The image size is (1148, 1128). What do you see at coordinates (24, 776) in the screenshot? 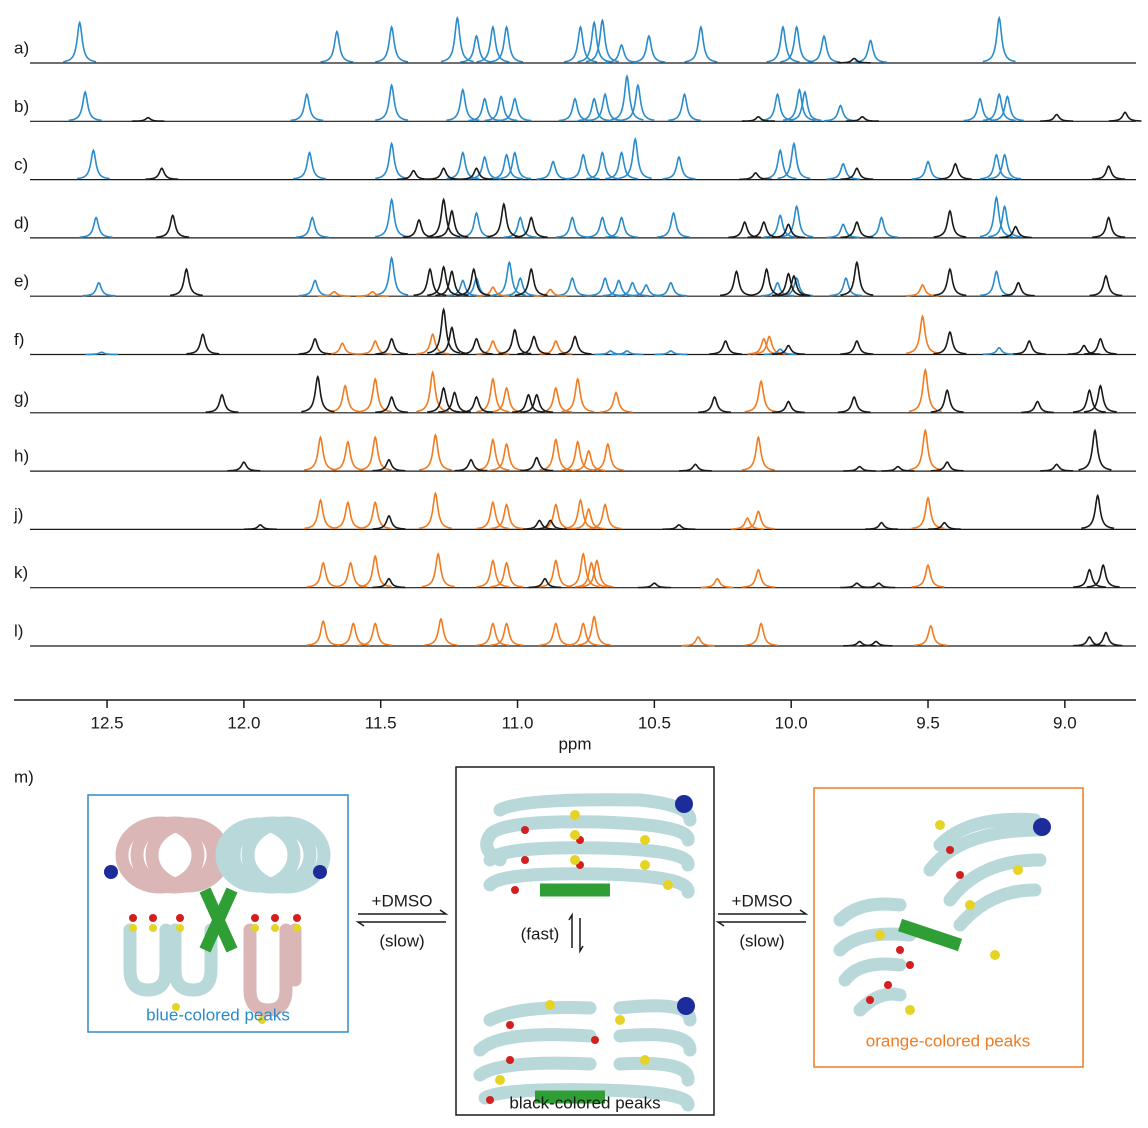
I see `panel-label: m)` at bounding box center [24, 776].